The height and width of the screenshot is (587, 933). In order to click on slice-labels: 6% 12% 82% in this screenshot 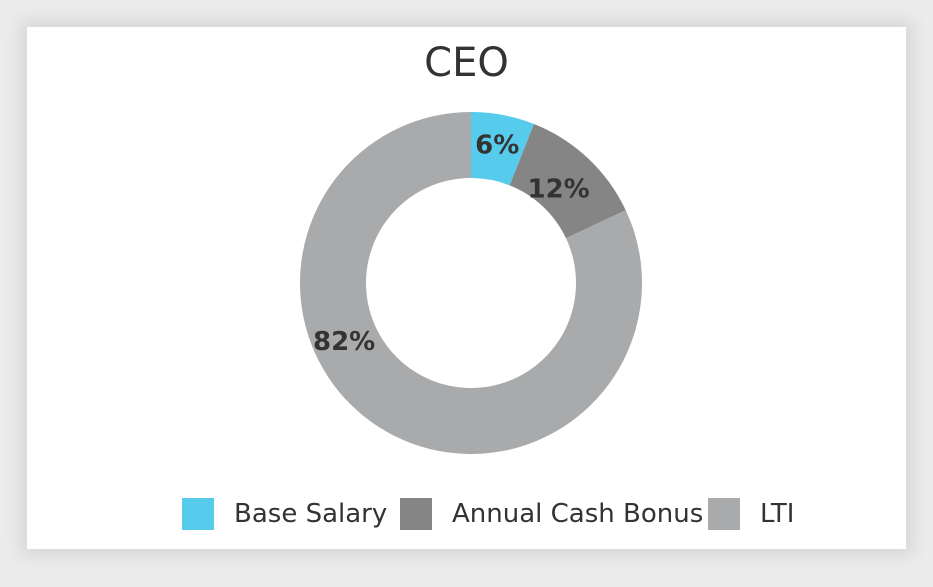, I will do `click(451, 243)`.